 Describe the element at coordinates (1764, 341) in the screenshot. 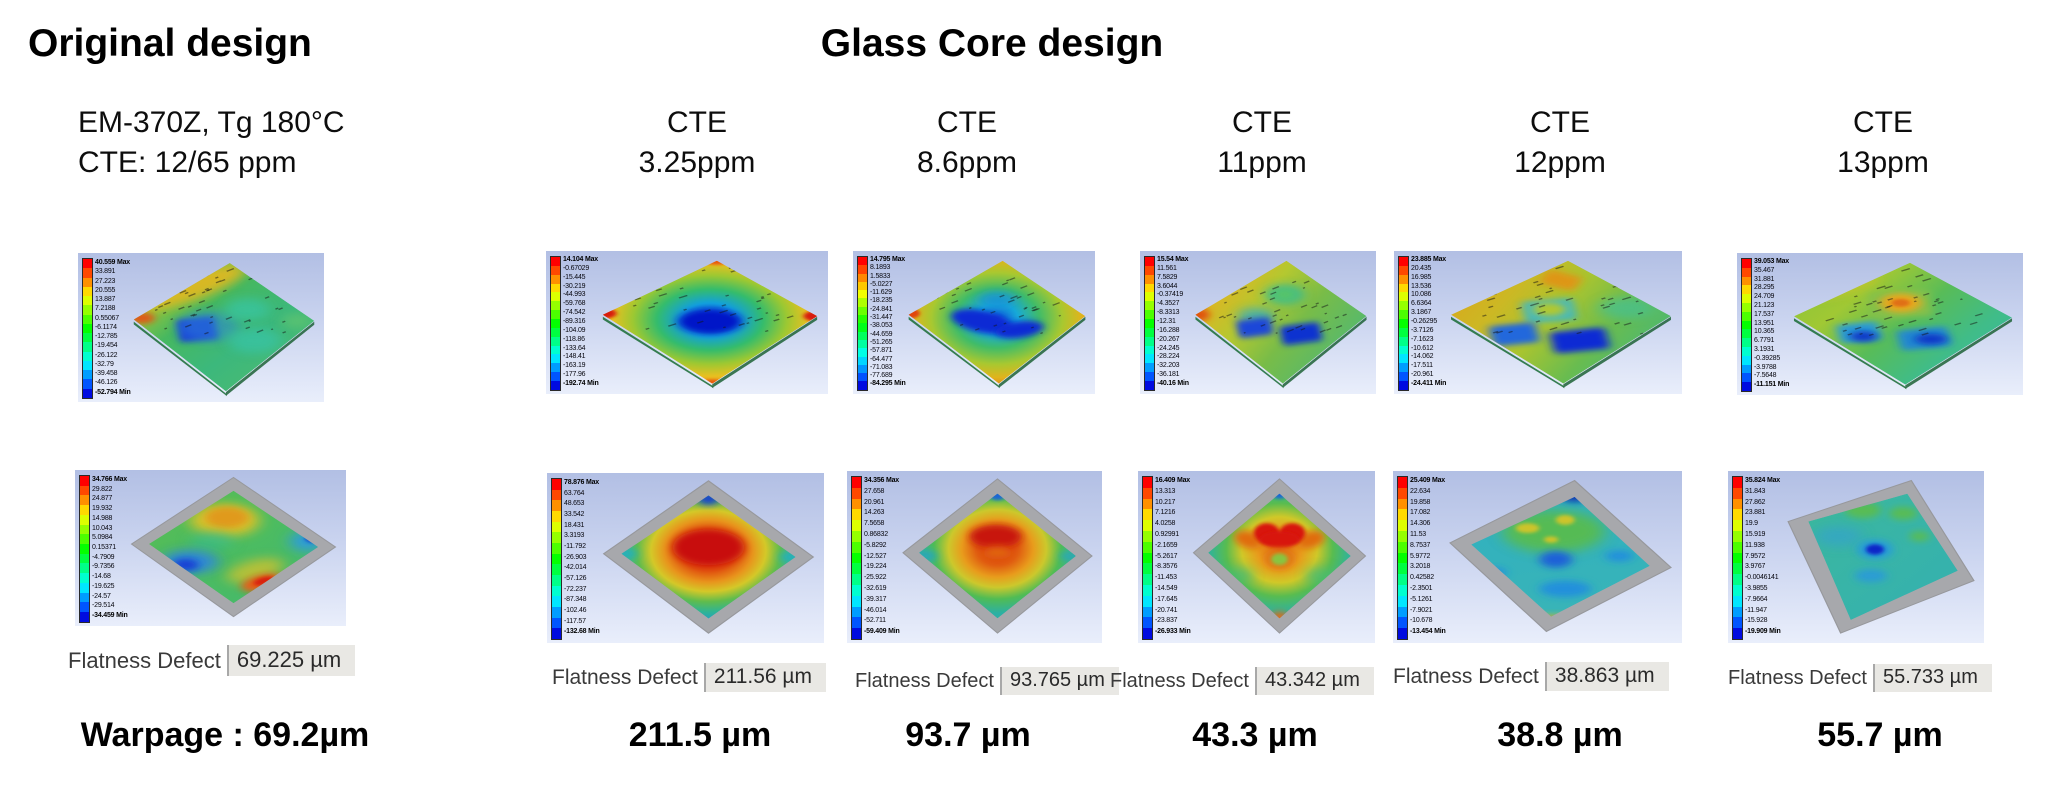

I see `legend-entry: 6.7791` at that location.